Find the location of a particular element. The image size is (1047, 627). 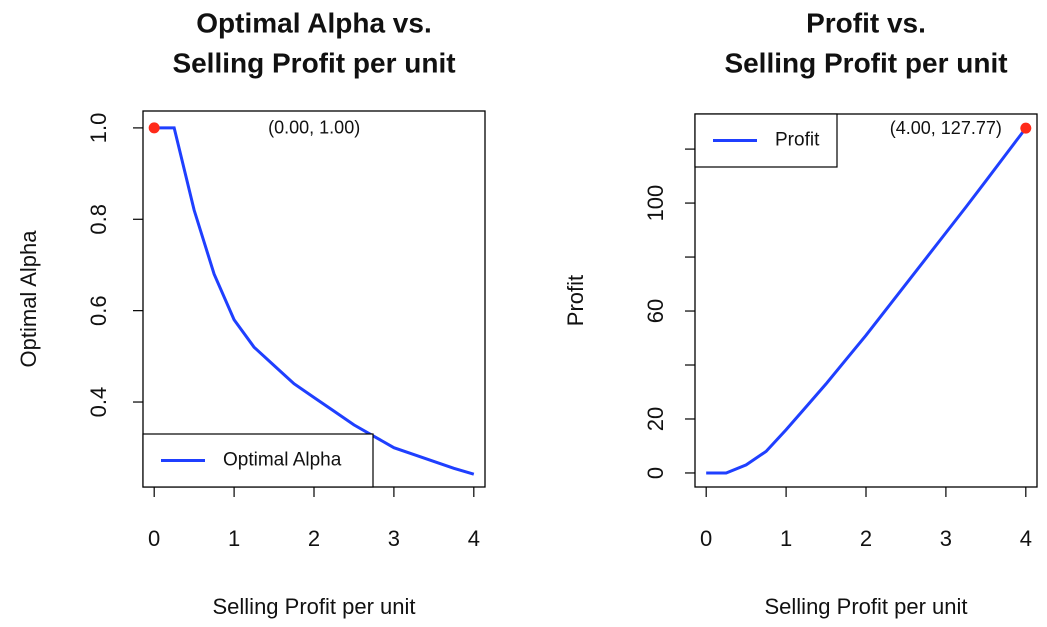

chart-title: Optimal Alpha vs. is located at coordinates (313, 22).